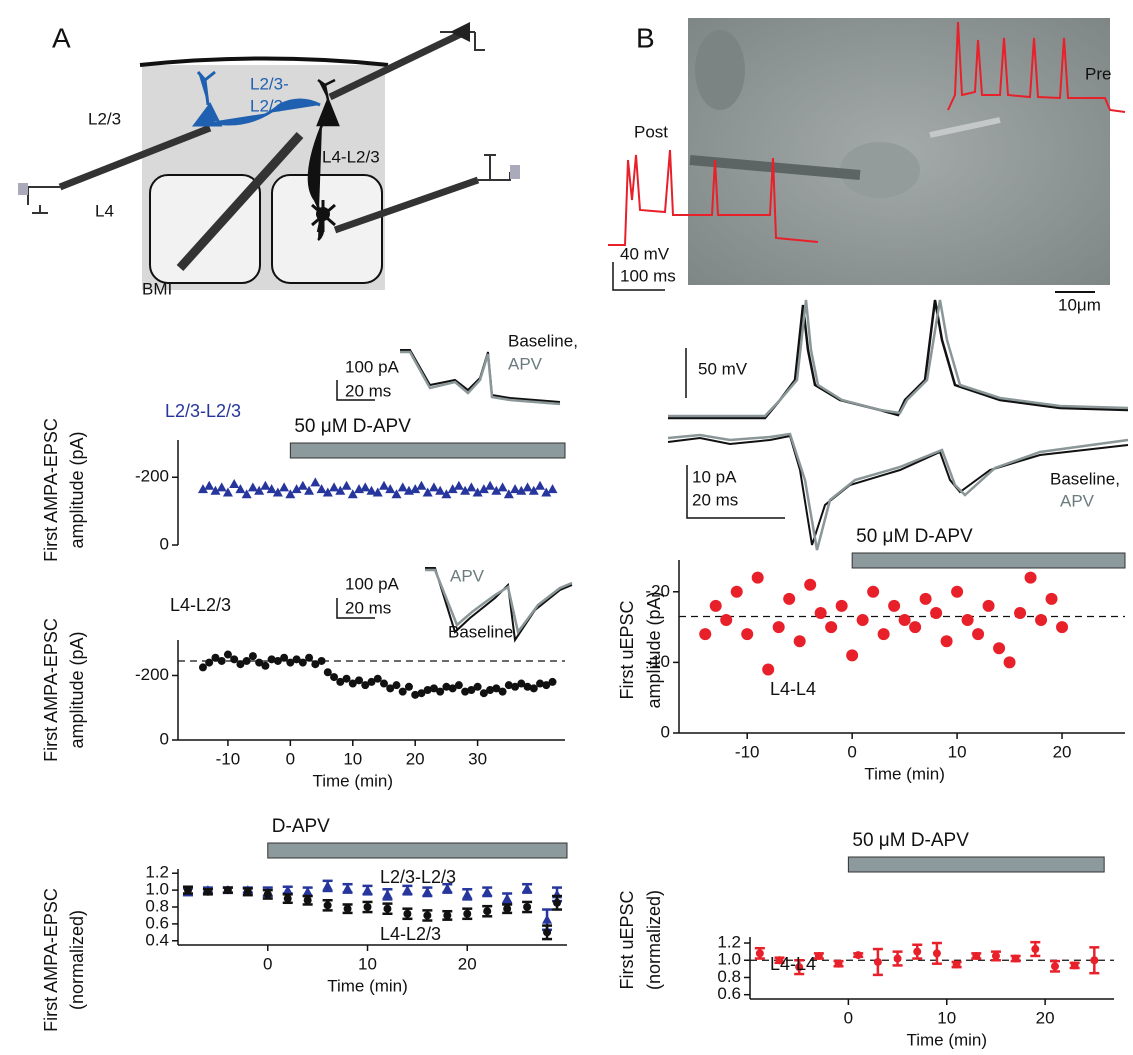 This screenshot has width=1133, height=1055. Describe the element at coordinates (729, 942) in the screenshot. I see `y-tick-label: 1.2` at that location.